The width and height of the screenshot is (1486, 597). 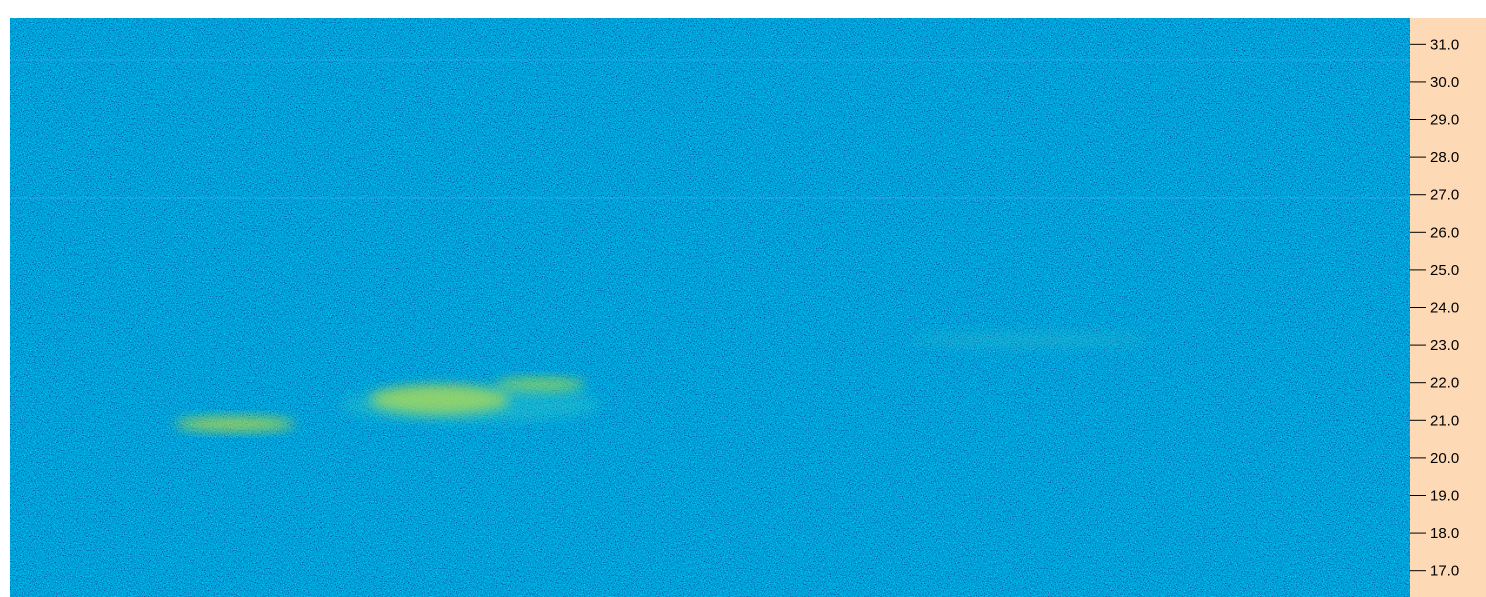 I want to click on tick-label: 18.0, so click(x=1444, y=533).